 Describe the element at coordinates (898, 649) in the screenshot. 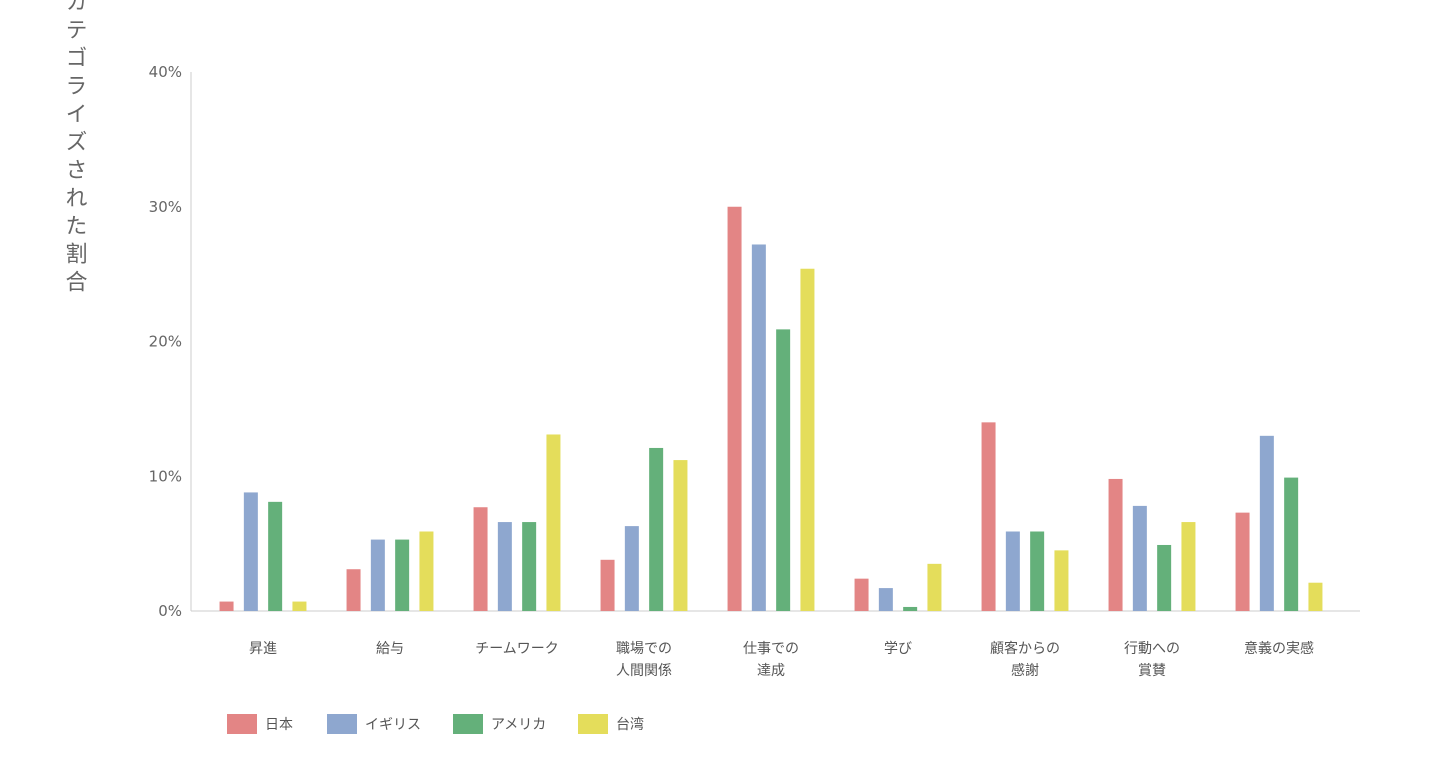

I see `x-category-label: 学び` at that location.